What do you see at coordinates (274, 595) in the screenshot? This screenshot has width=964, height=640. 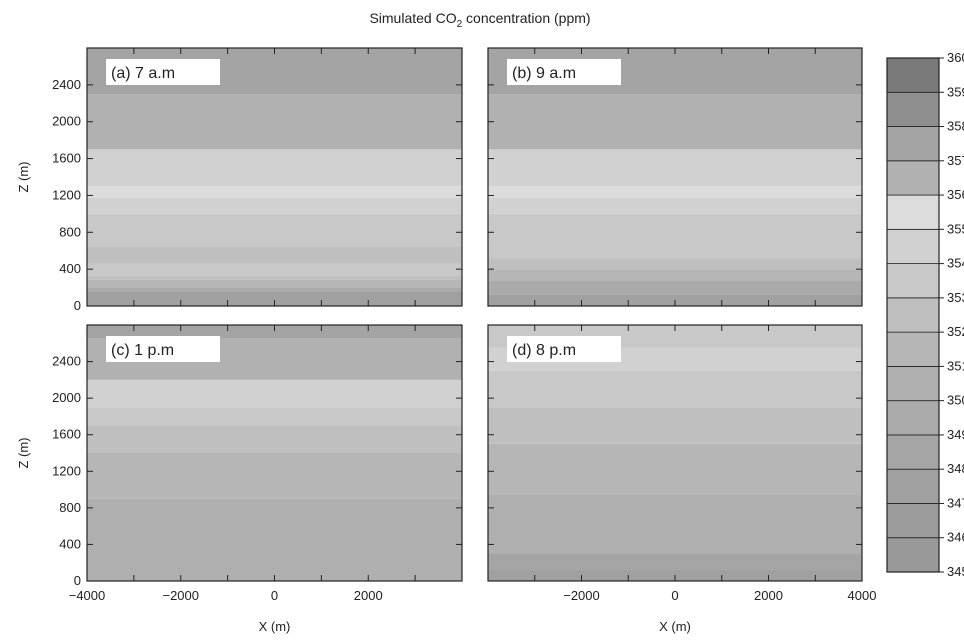 I see `panel-2-xtick-label: 0` at bounding box center [274, 595].